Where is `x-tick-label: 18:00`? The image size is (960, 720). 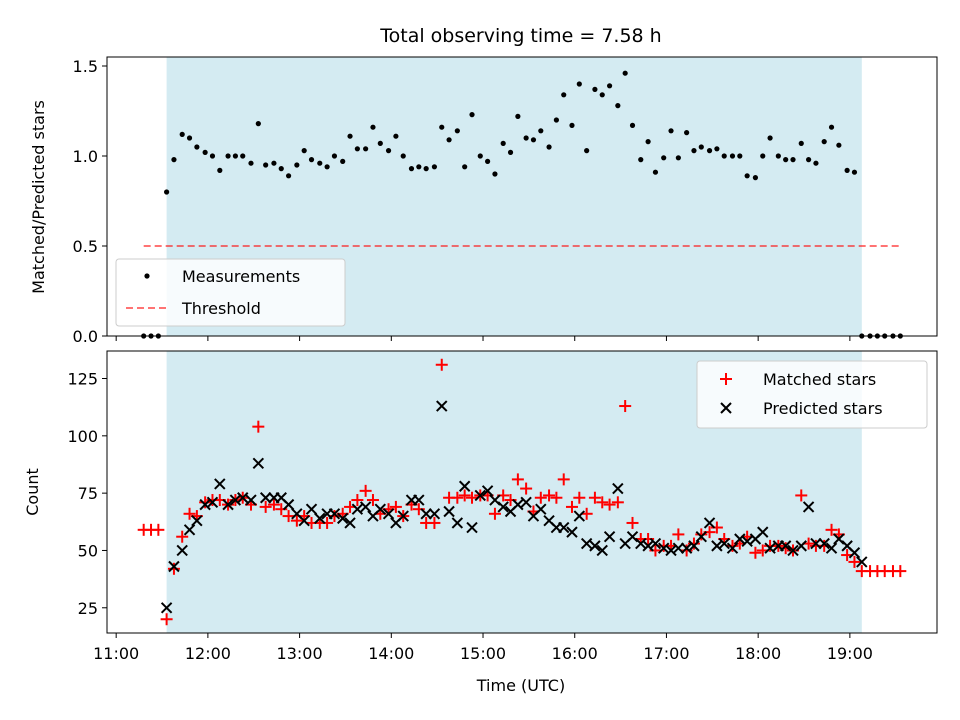 x-tick-label: 18:00 is located at coordinates (758, 653).